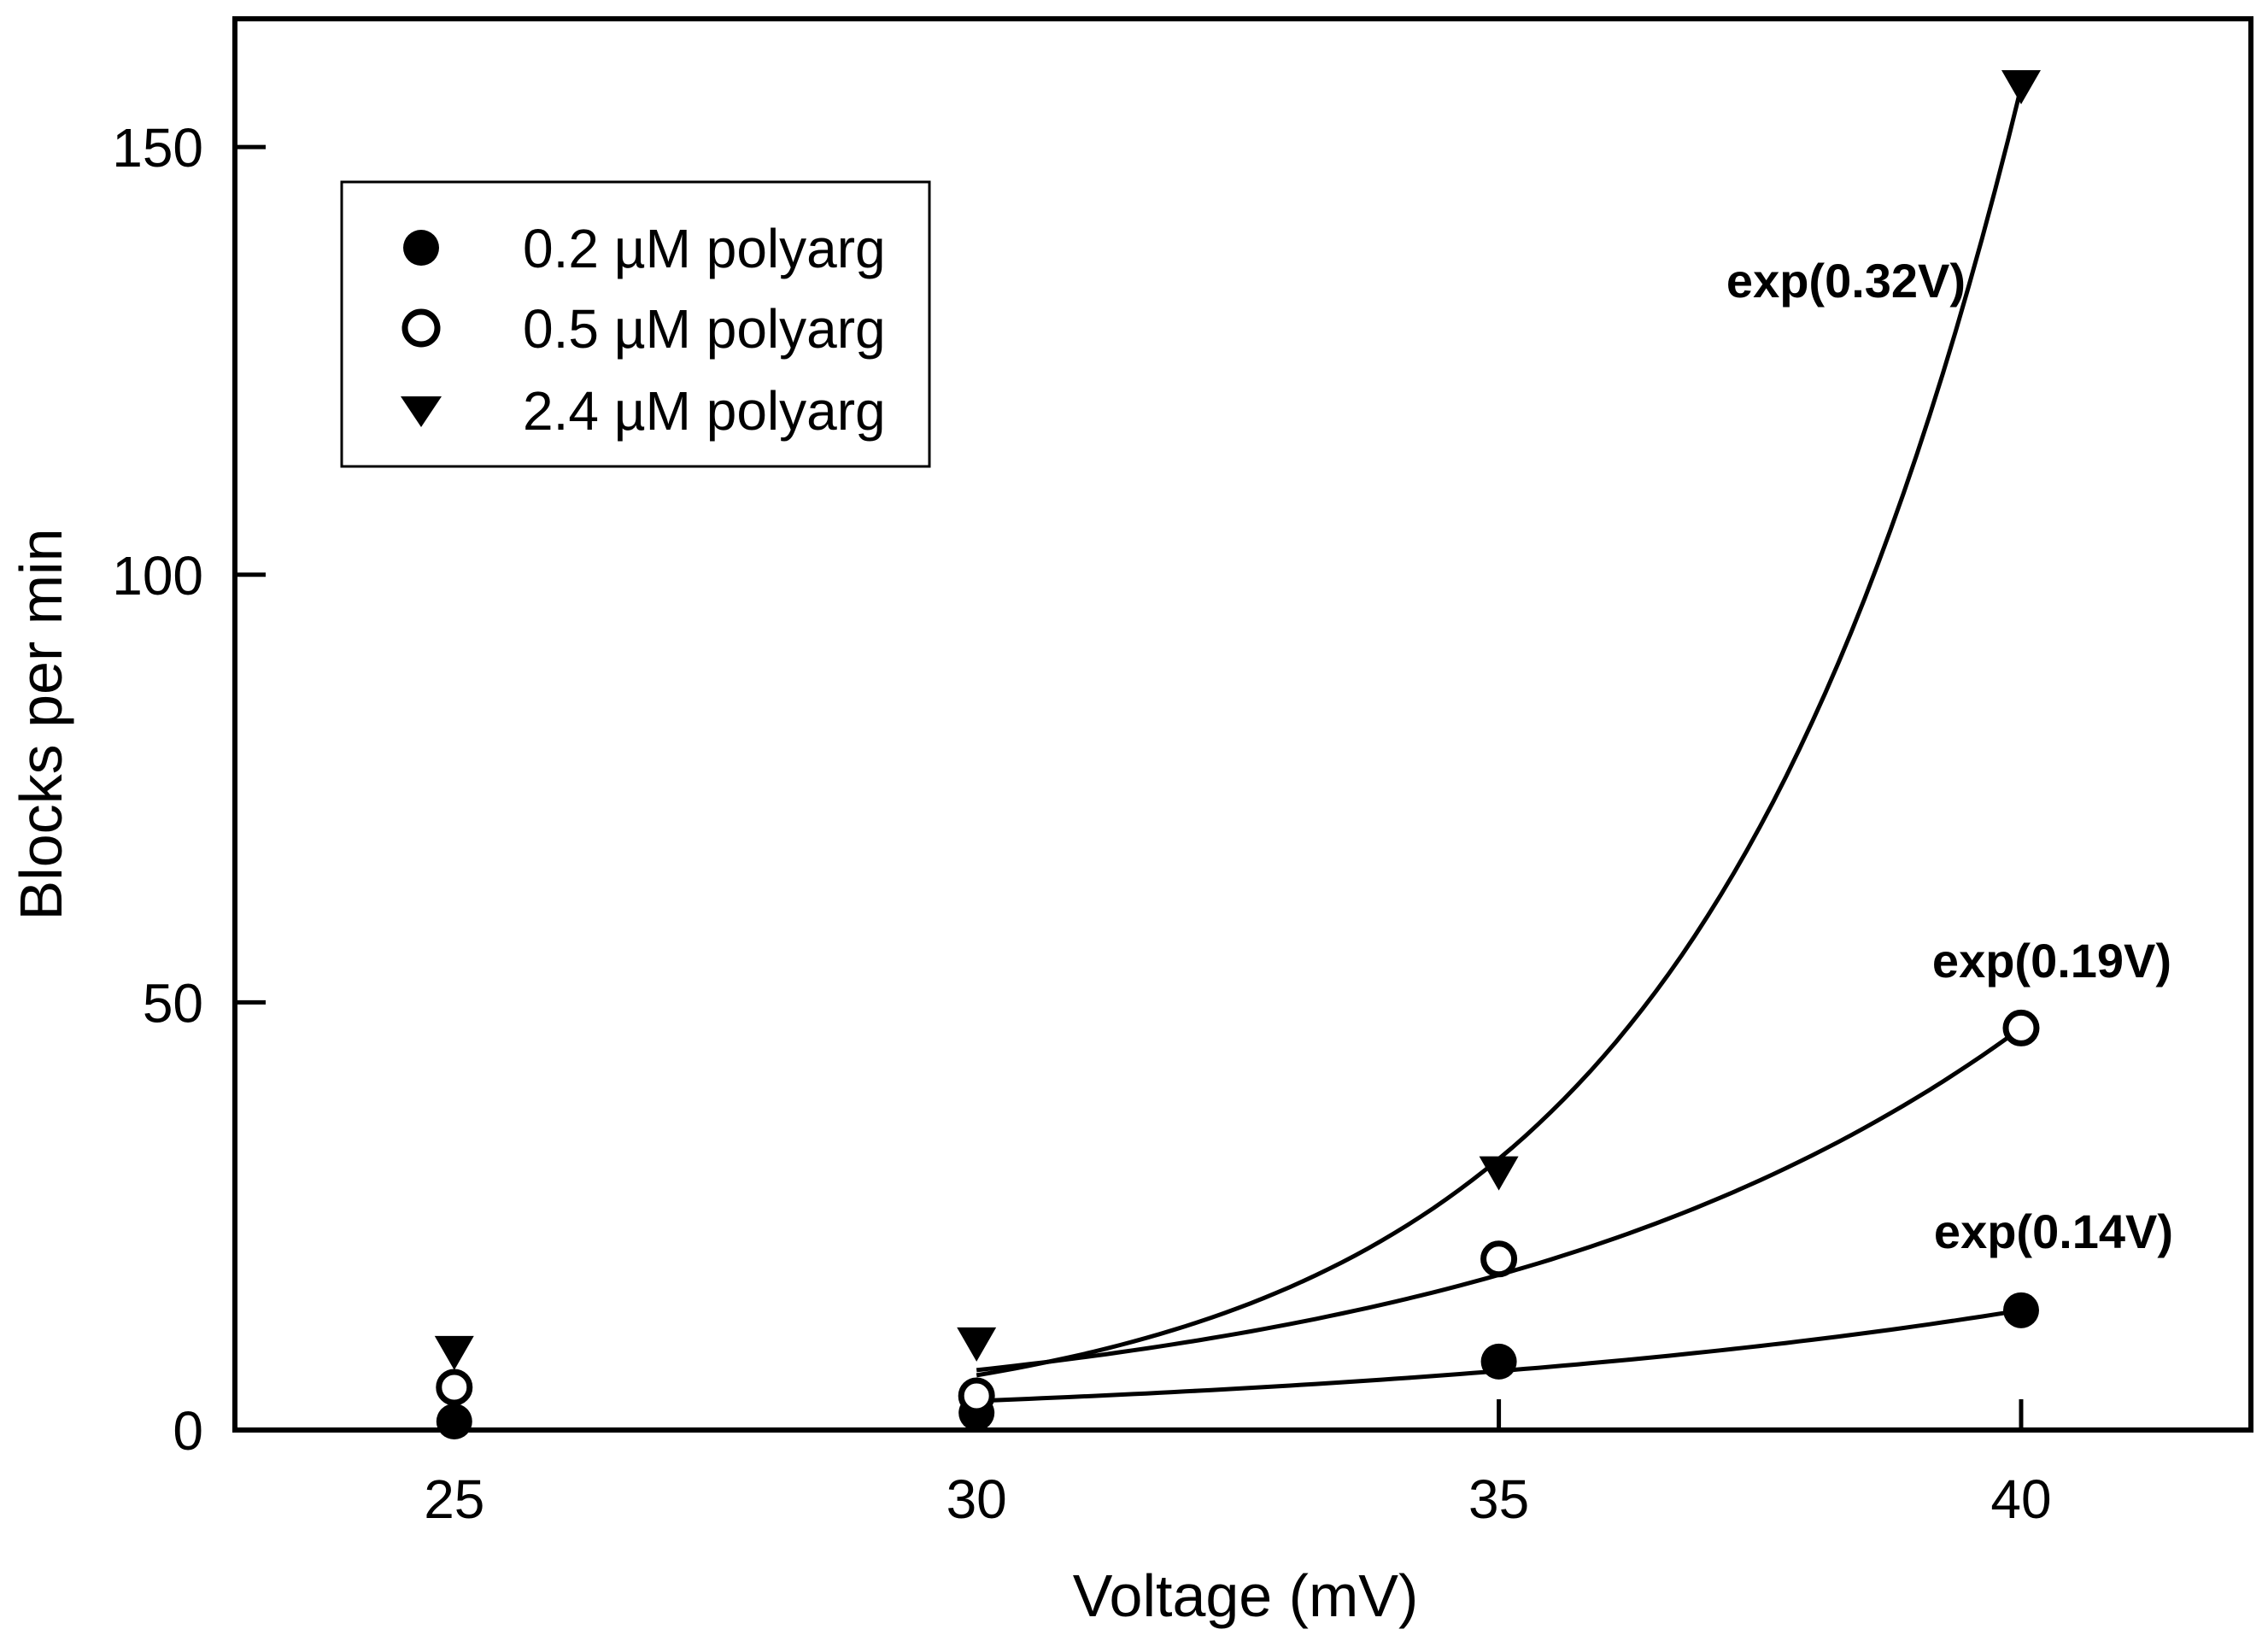 The height and width of the screenshot is (1647, 2268). What do you see at coordinates (1246, 1595) in the screenshot?
I see `x-axis-label: Voltage (mV)` at bounding box center [1246, 1595].